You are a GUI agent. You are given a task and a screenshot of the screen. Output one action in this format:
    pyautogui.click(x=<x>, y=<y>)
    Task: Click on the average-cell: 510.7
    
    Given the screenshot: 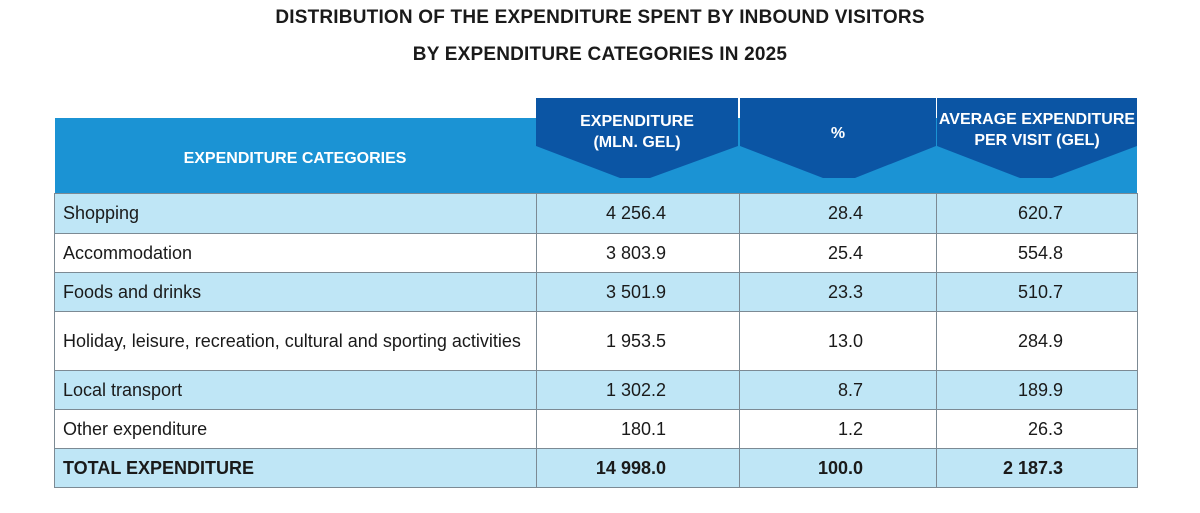 What is the action you would take?
    pyautogui.click(x=1040, y=291)
    